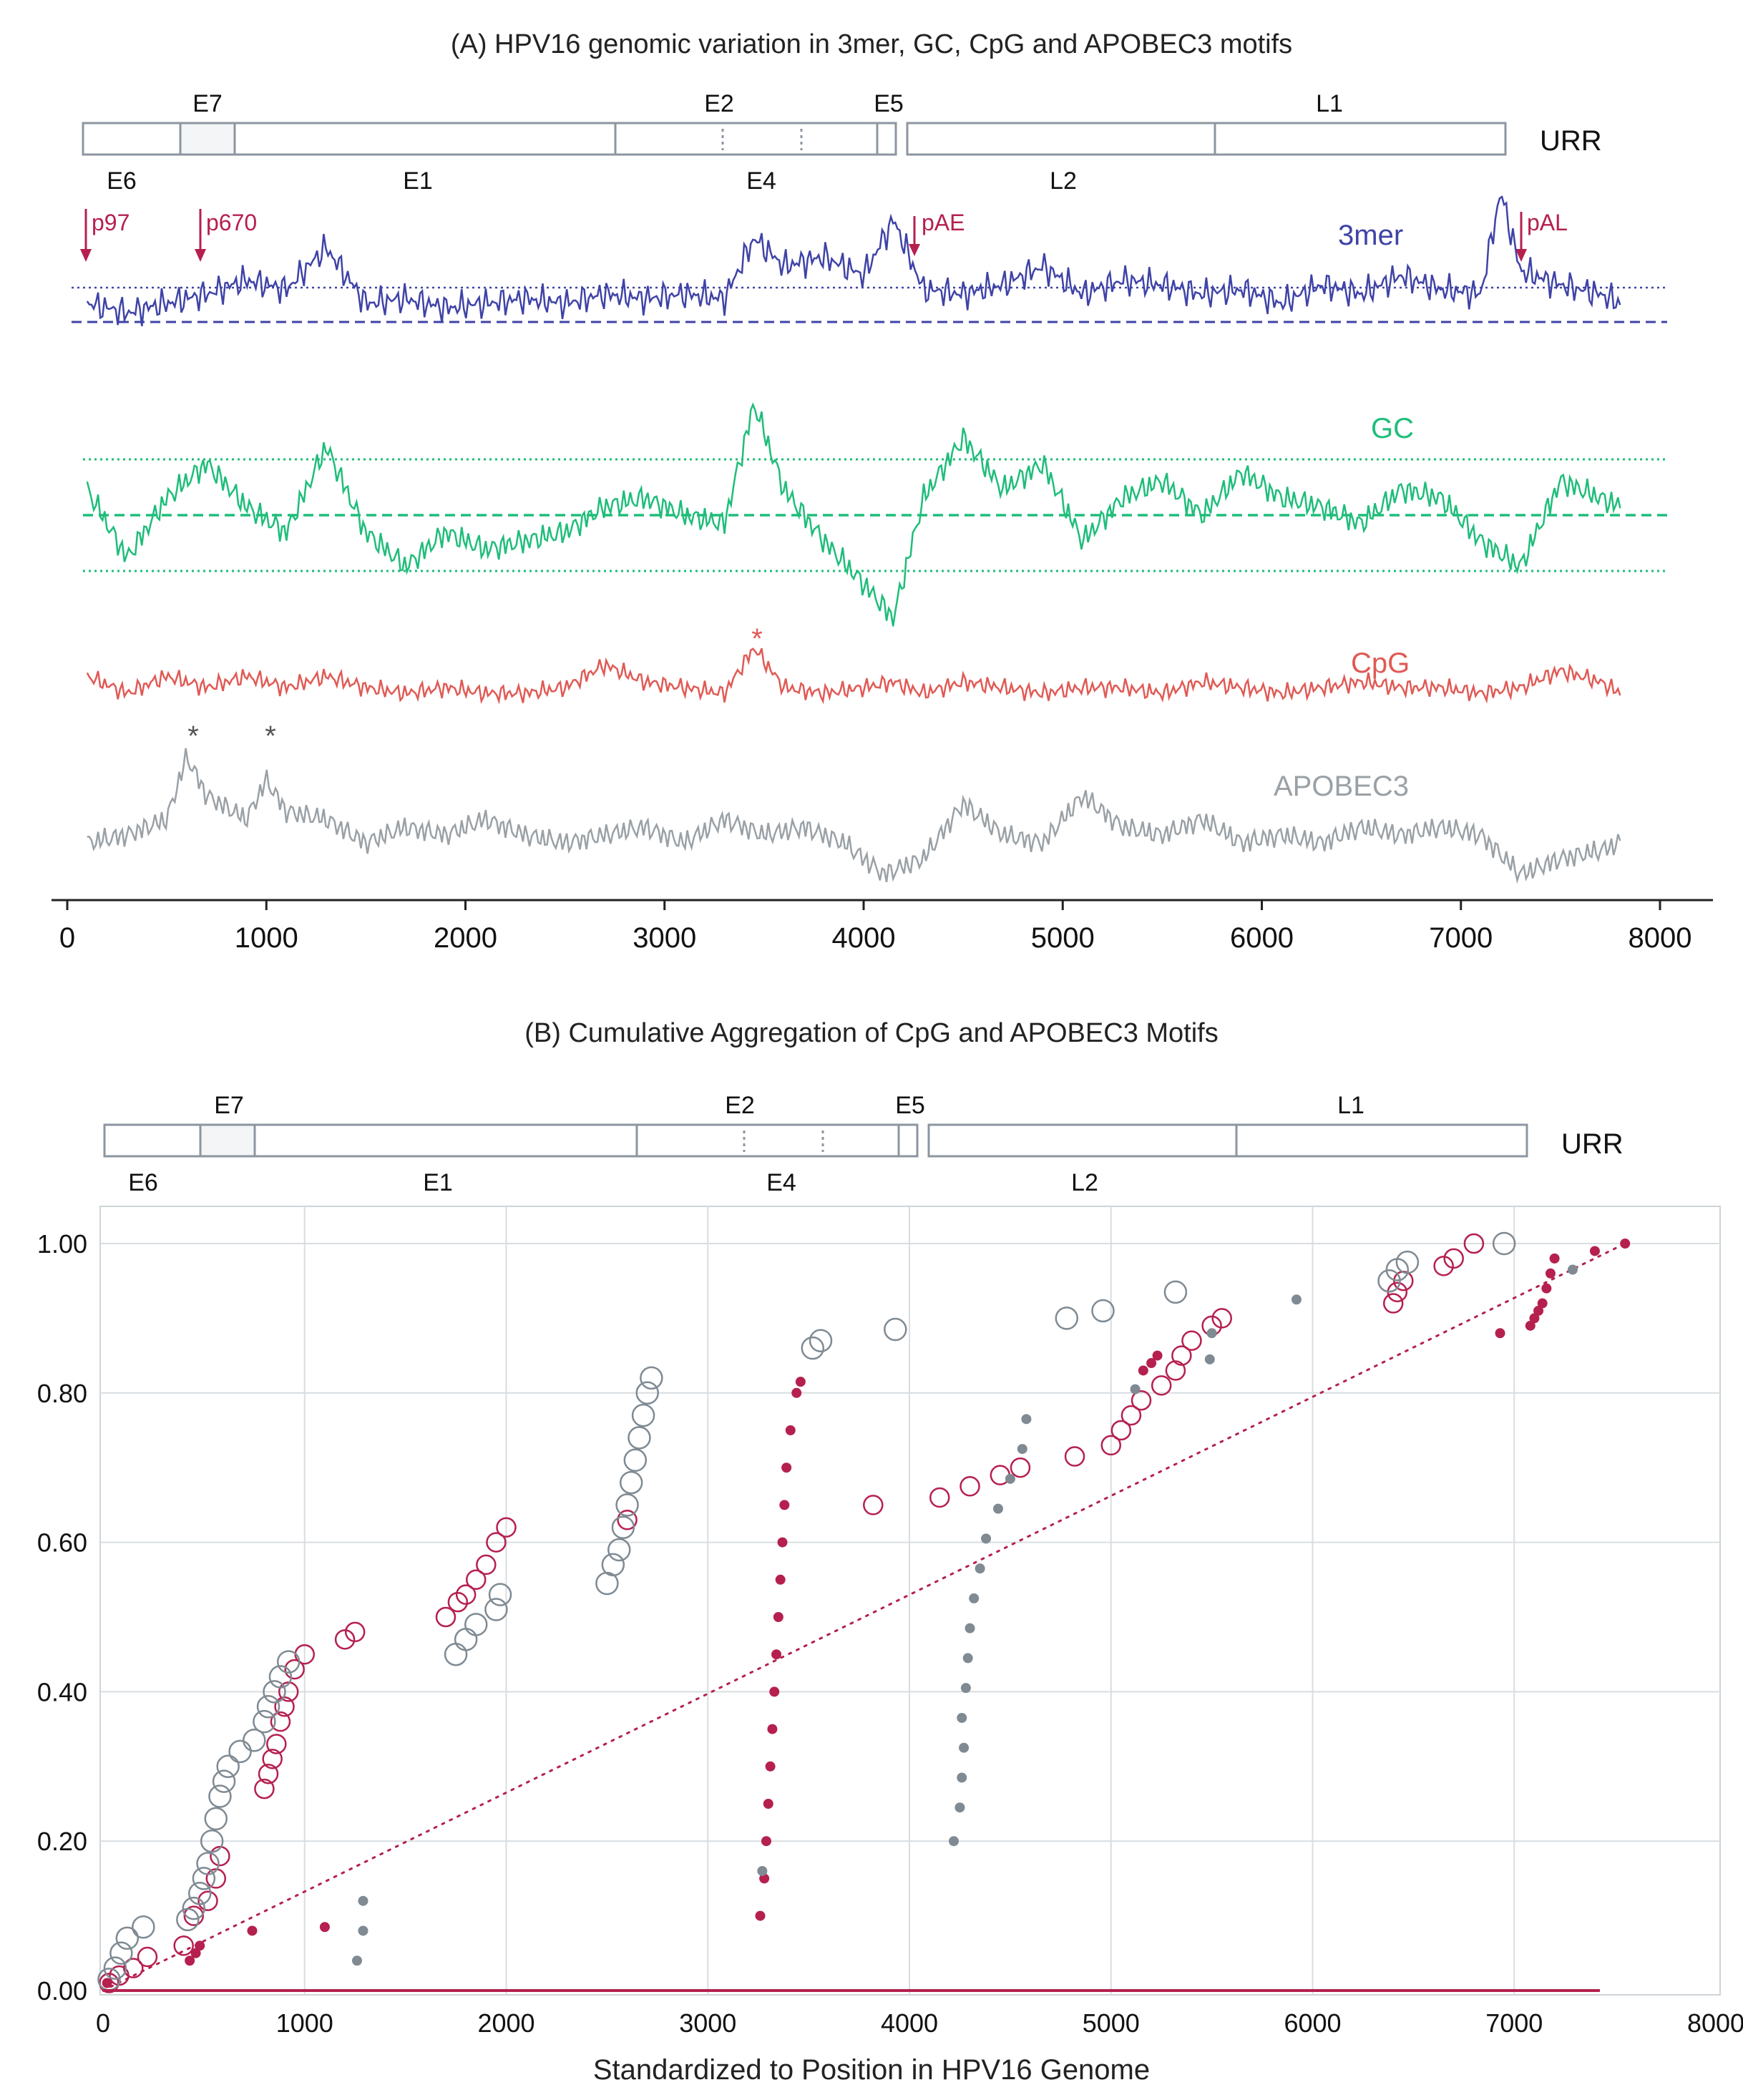 This screenshot has height=2100, width=1743. What do you see at coordinates (86, 255) in the screenshot?
I see `promoter-arrowhead-p97` at bounding box center [86, 255].